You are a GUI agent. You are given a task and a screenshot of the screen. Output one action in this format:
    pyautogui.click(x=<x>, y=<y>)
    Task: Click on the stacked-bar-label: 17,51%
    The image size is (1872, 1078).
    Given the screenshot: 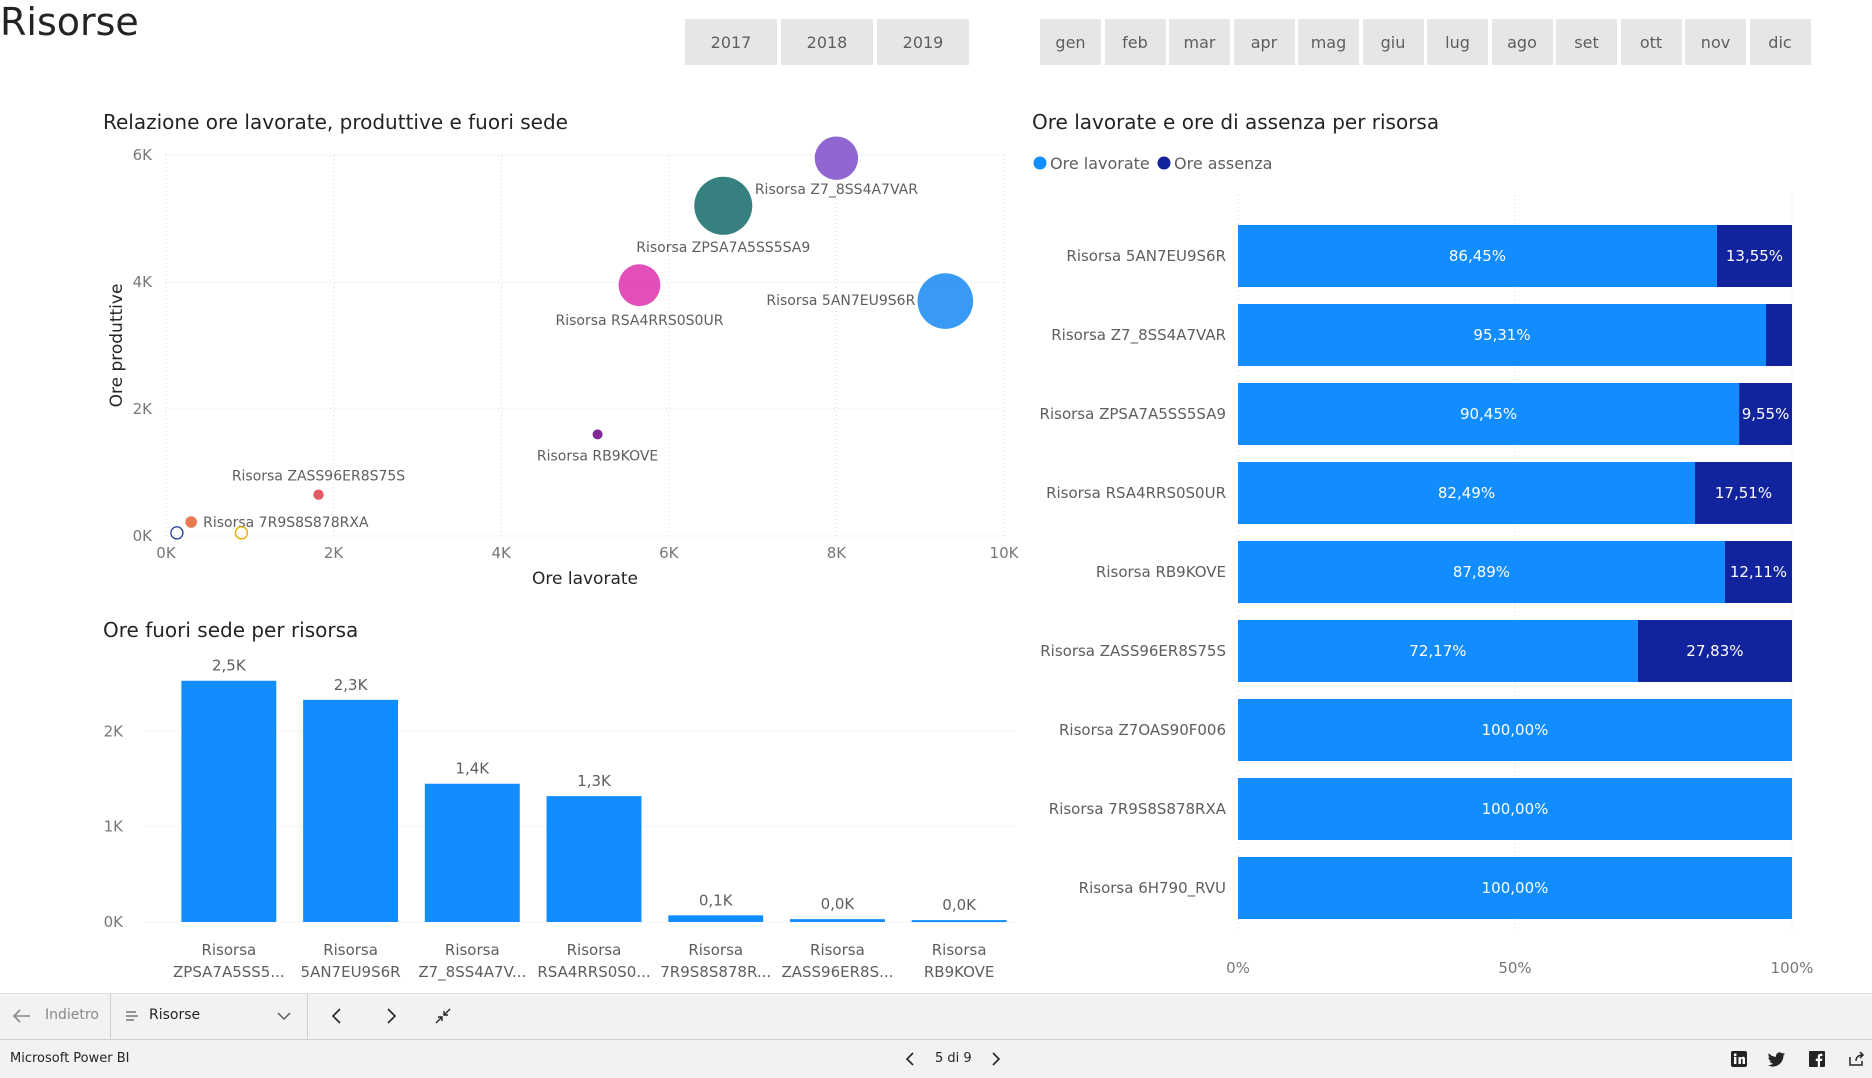 What is the action you would take?
    pyautogui.click(x=1743, y=493)
    